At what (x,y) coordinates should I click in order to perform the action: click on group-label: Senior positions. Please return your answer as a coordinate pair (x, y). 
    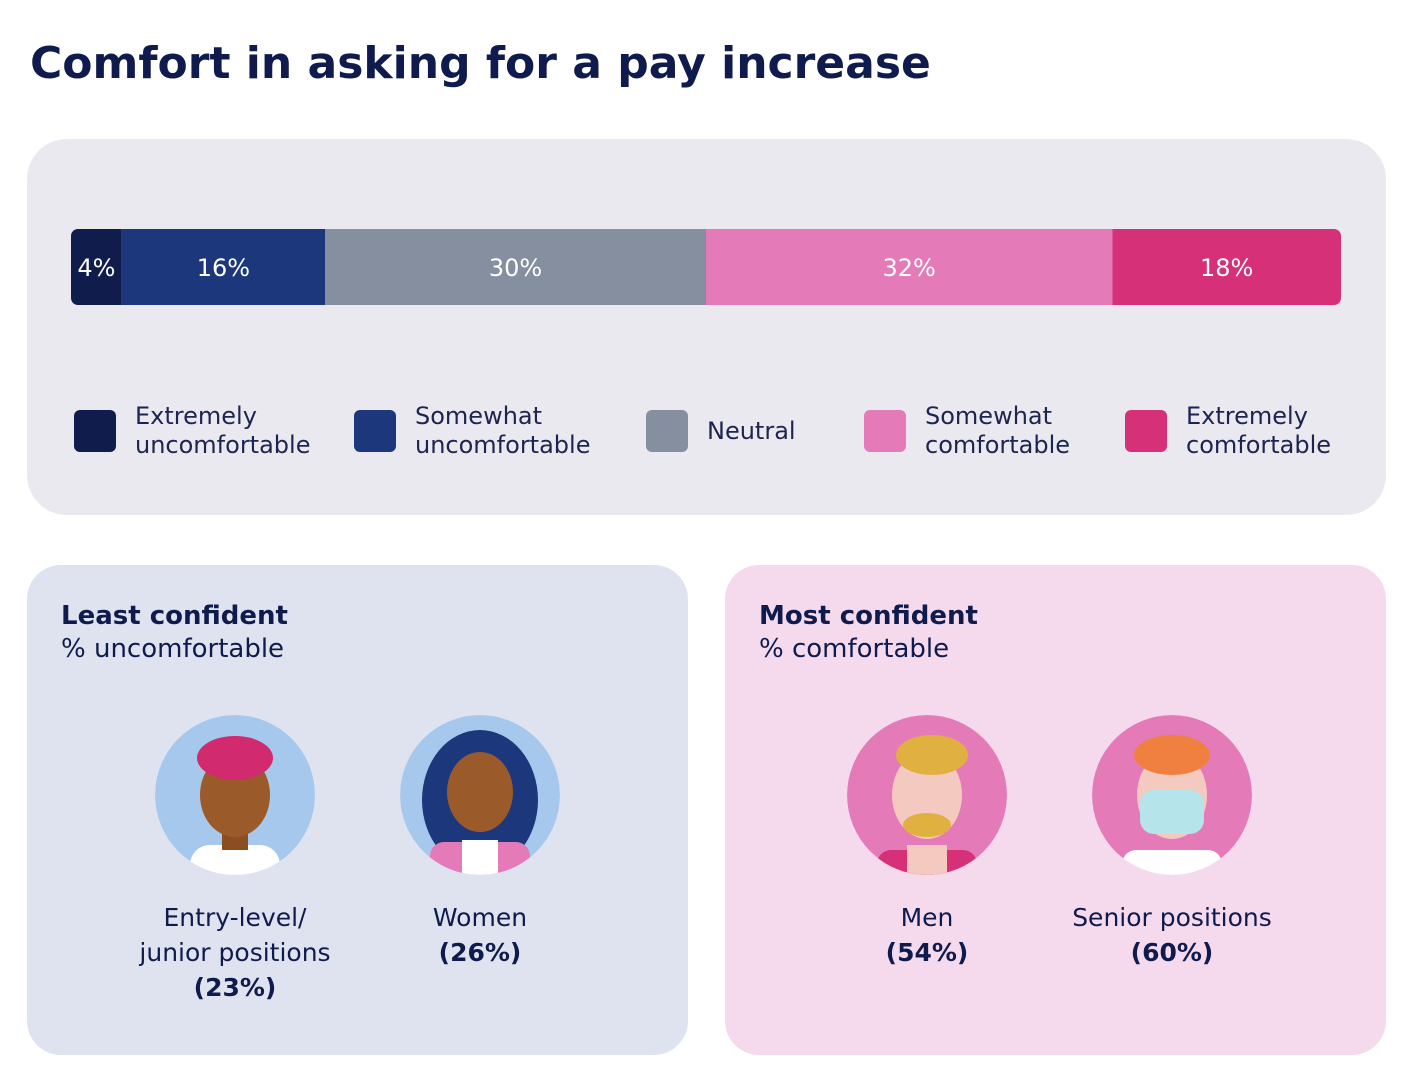
    Looking at the image, I should click on (1172, 917).